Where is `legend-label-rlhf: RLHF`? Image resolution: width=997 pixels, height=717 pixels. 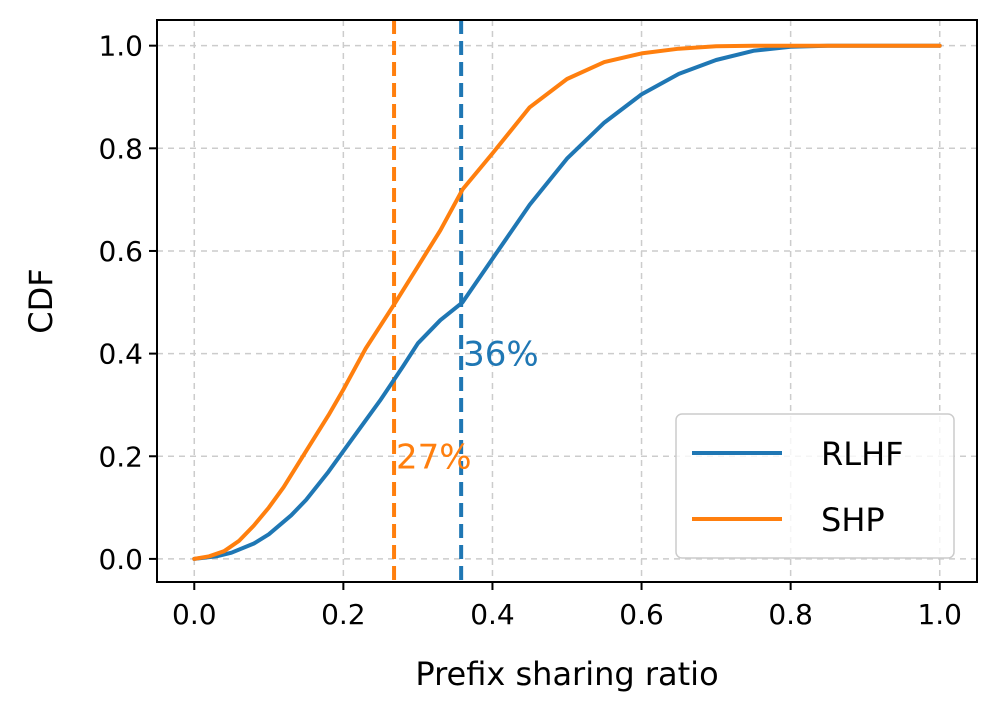
legend-label-rlhf: RLHF is located at coordinates (862, 454).